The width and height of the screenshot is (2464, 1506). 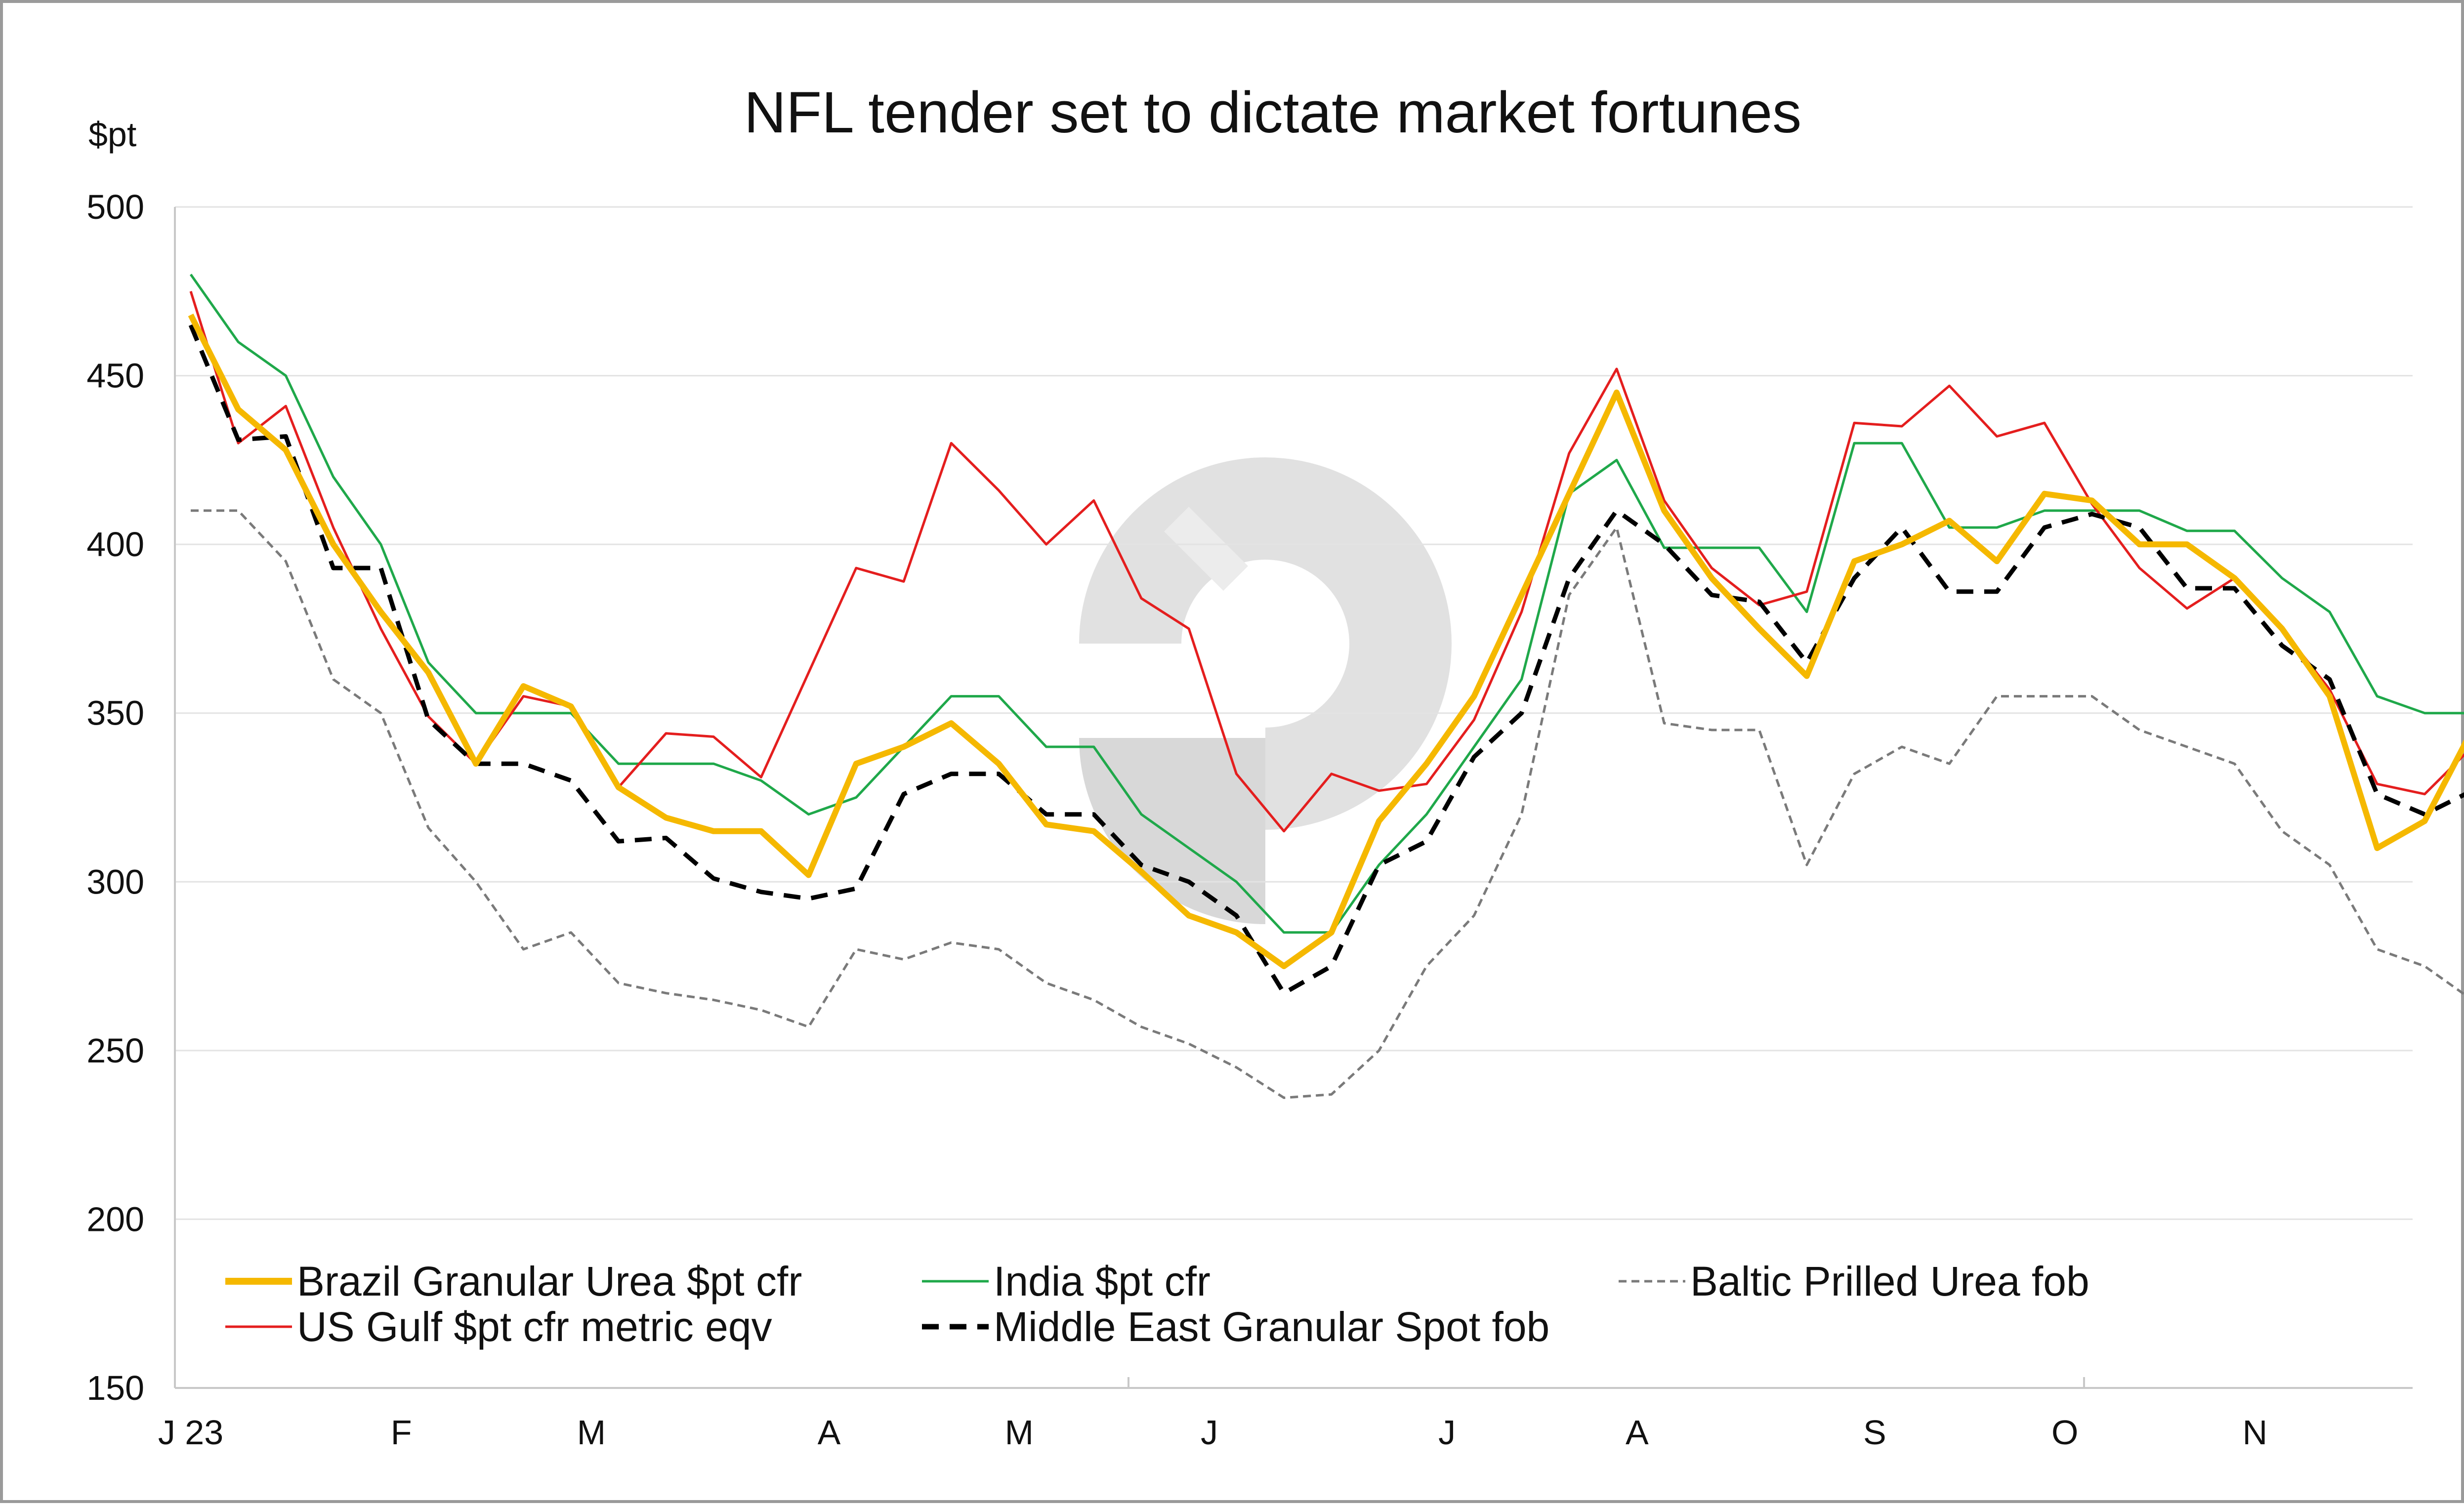 What do you see at coordinates (115, 797) in the screenshot?
I see `y-tick-labels: 150 200 250 300 350 400 450 500` at bounding box center [115, 797].